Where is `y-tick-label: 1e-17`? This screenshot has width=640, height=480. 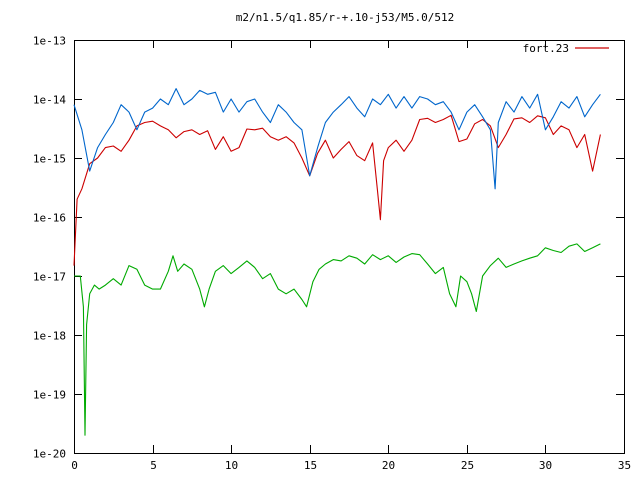
y-tick-label: 1e-17 is located at coordinates (49, 277).